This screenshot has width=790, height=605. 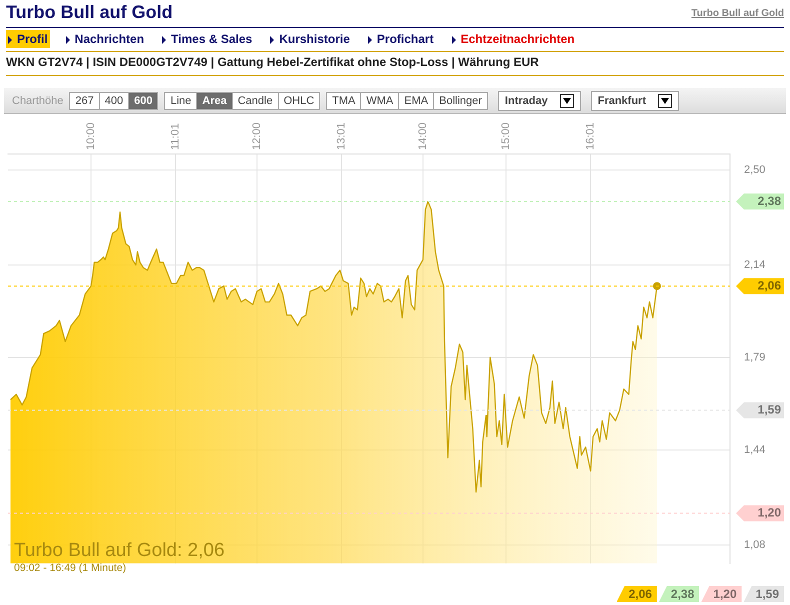 What do you see at coordinates (539, 100) in the screenshot?
I see `text: Intraday` at bounding box center [539, 100].